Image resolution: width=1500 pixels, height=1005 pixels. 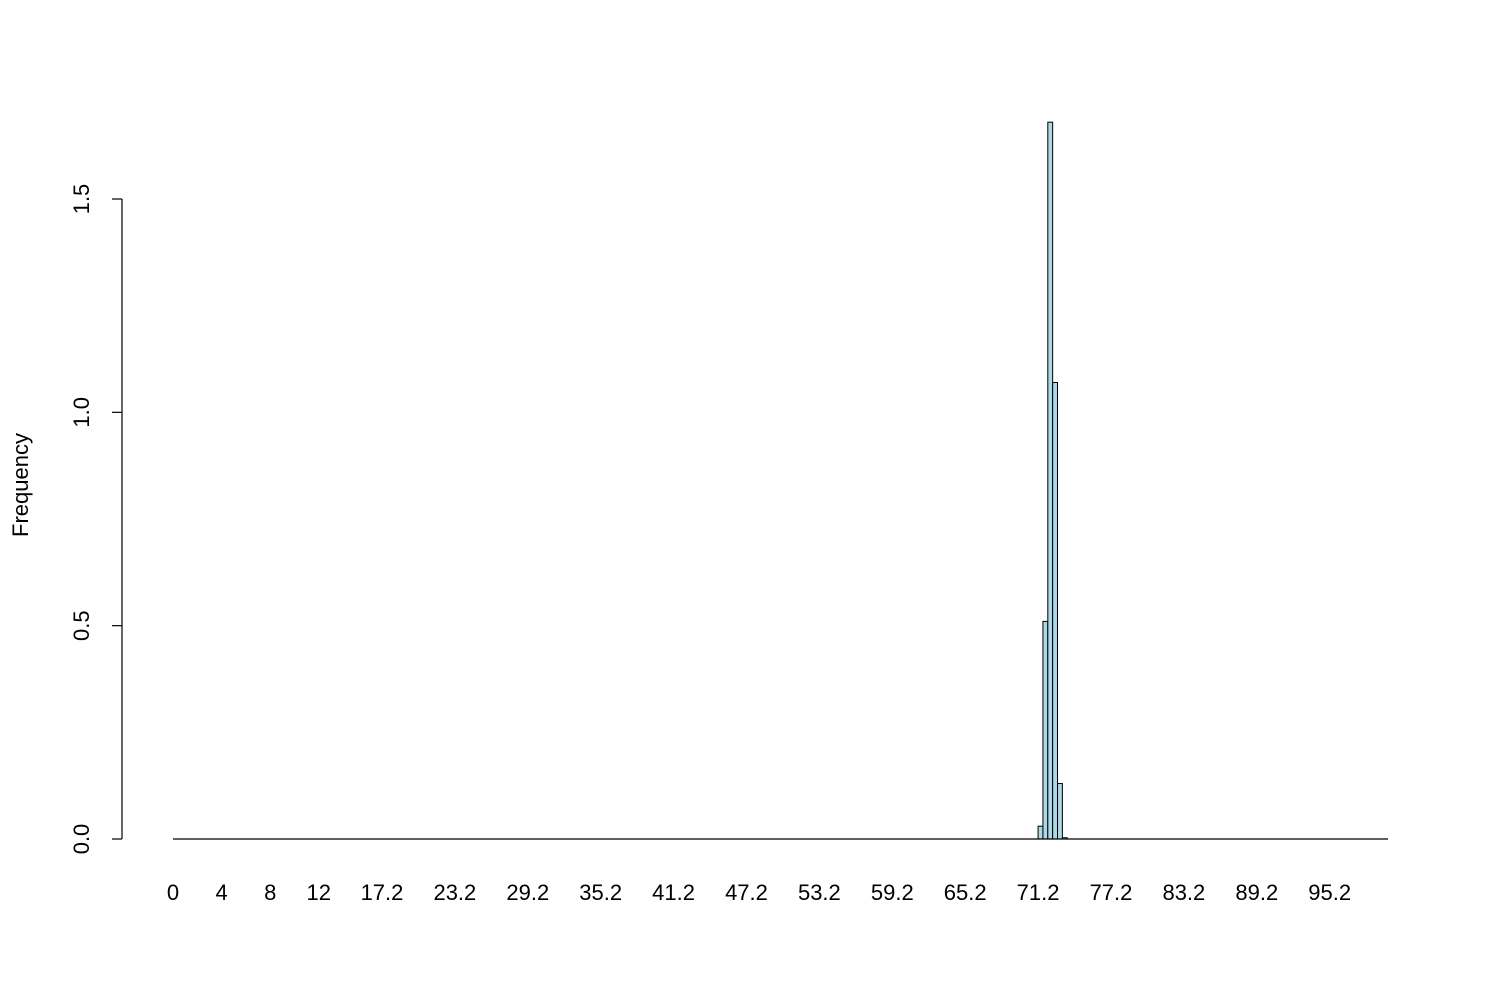 What do you see at coordinates (81, 839) in the screenshot?
I see `y-tick-label-0: 0.0` at bounding box center [81, 839].